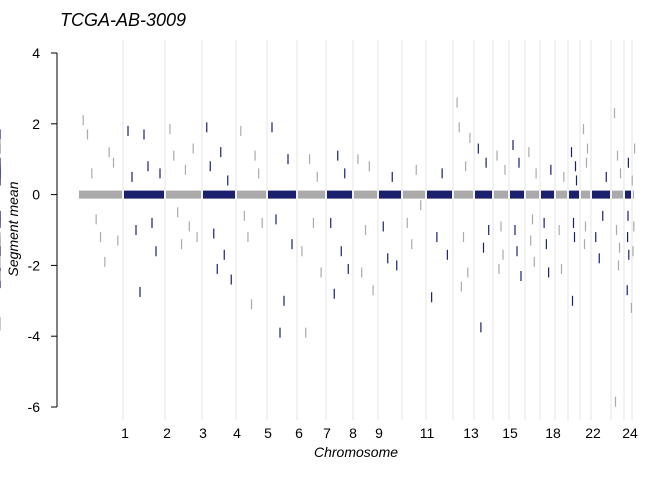 The width and height of the screenshot is (672, 480). I want to click on chromosome-25-segments, so click(633, 228).